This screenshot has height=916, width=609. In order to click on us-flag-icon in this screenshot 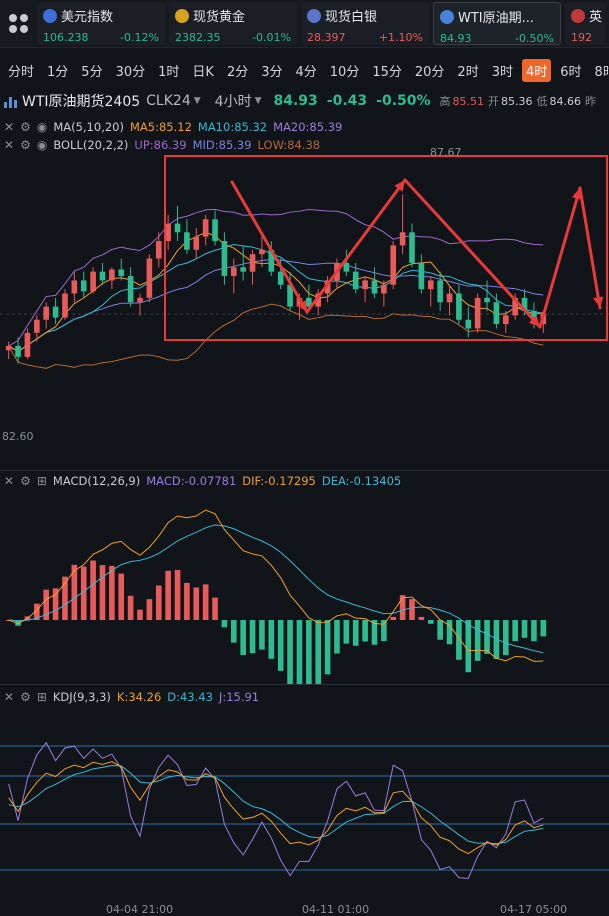, I will do `click(50, 15)`.